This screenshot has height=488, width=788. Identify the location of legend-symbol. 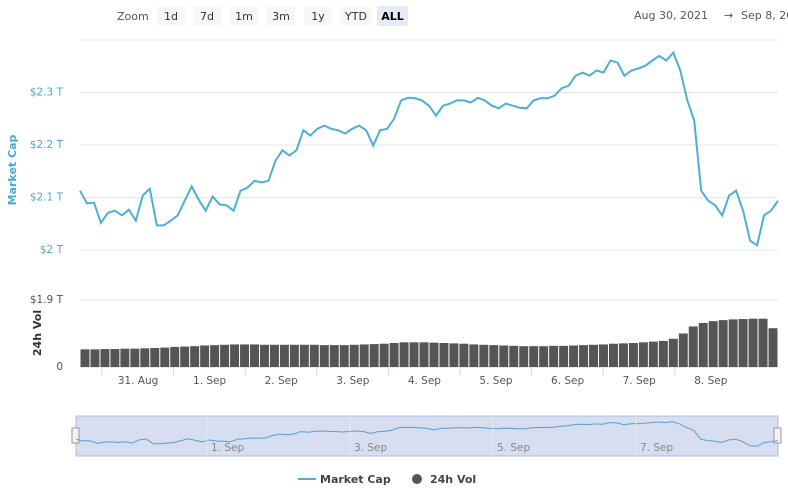
(417, 479).